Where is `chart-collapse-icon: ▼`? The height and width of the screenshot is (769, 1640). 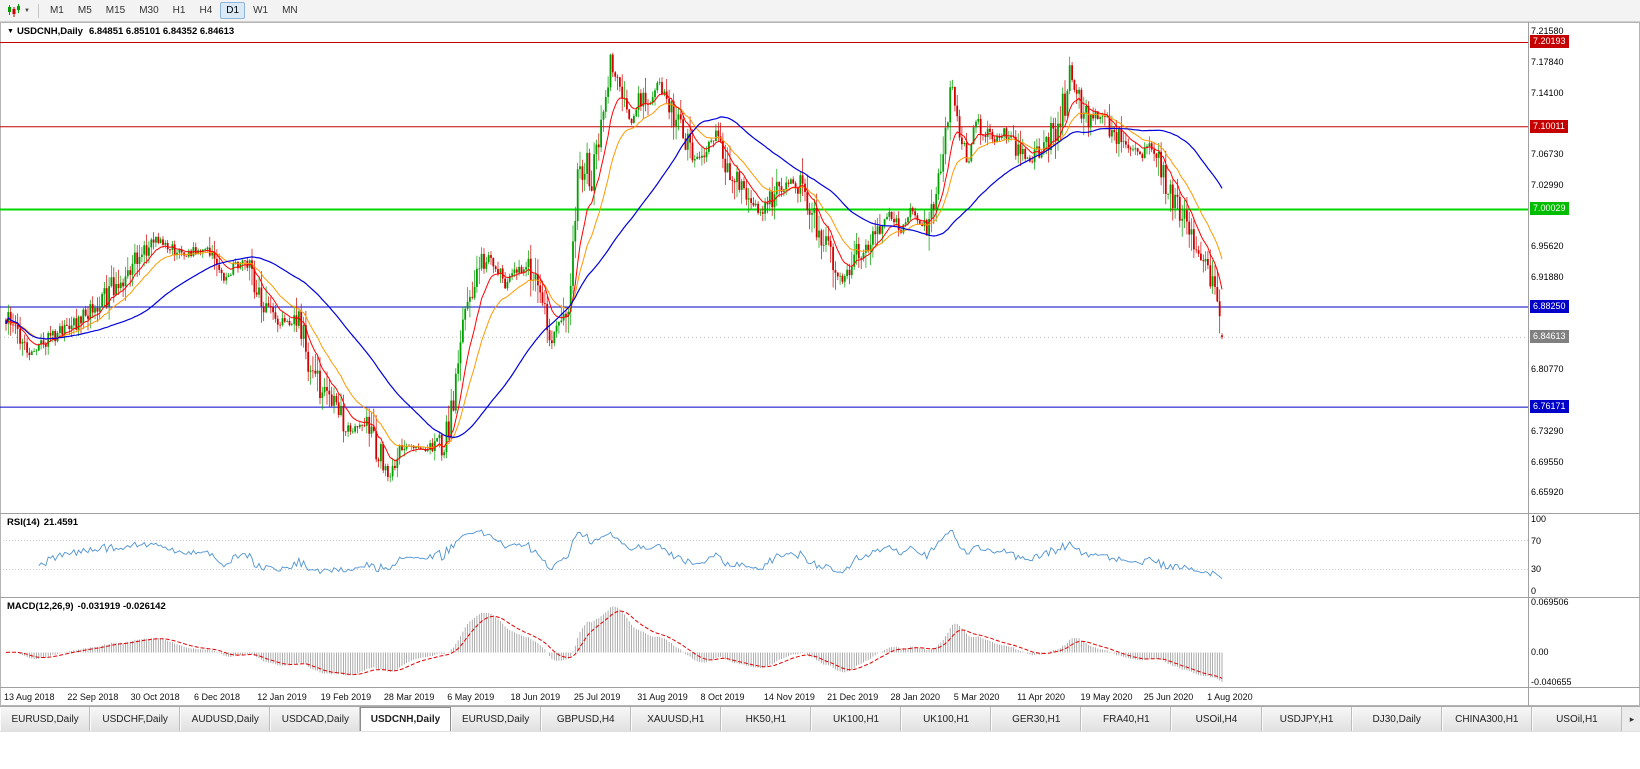 chart-collapse-icon: ▼ is located at coordinates (10, 31).